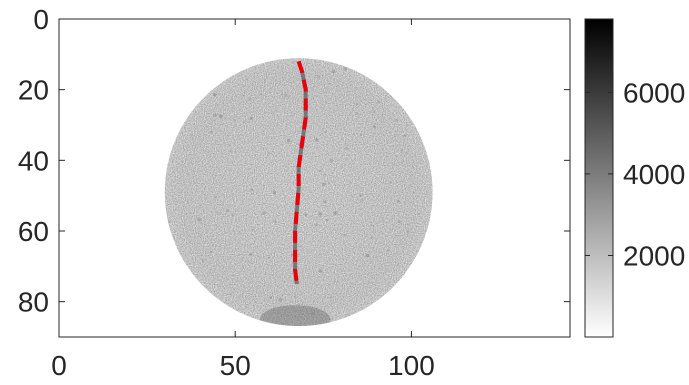 Image resolution: width=689 pixels, height=385 pixels. Describe the element at coordinates (41, 19) in the screenshot. I see `y-tick-label: 0` at that location.